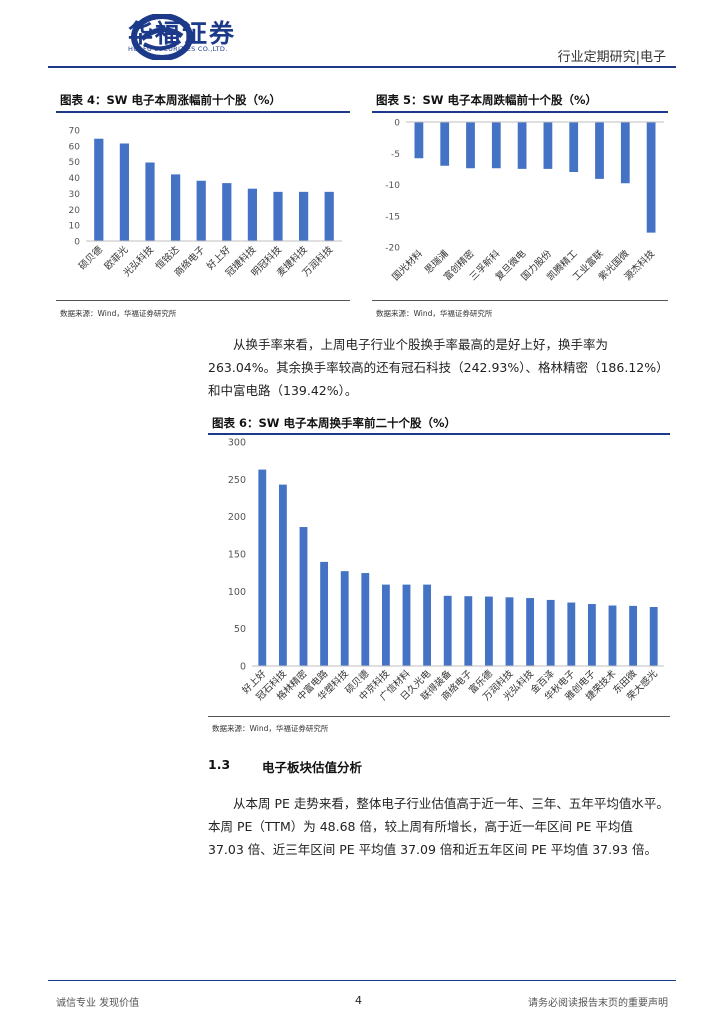 The image size is (724, 1024). Describe the element at coordinates (439, 716) in the screenshot. I see `figure6-bottom-rule` at that location.